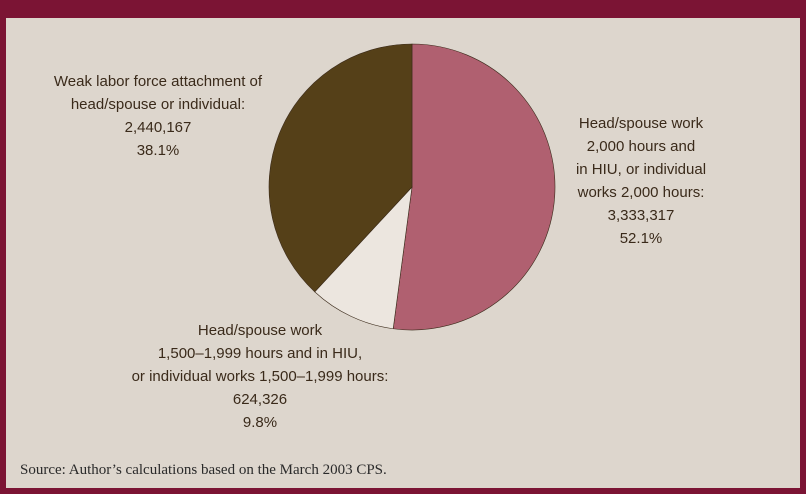  I want to click on slice-label-line: head/spouse or individual:, so click(158, 104).